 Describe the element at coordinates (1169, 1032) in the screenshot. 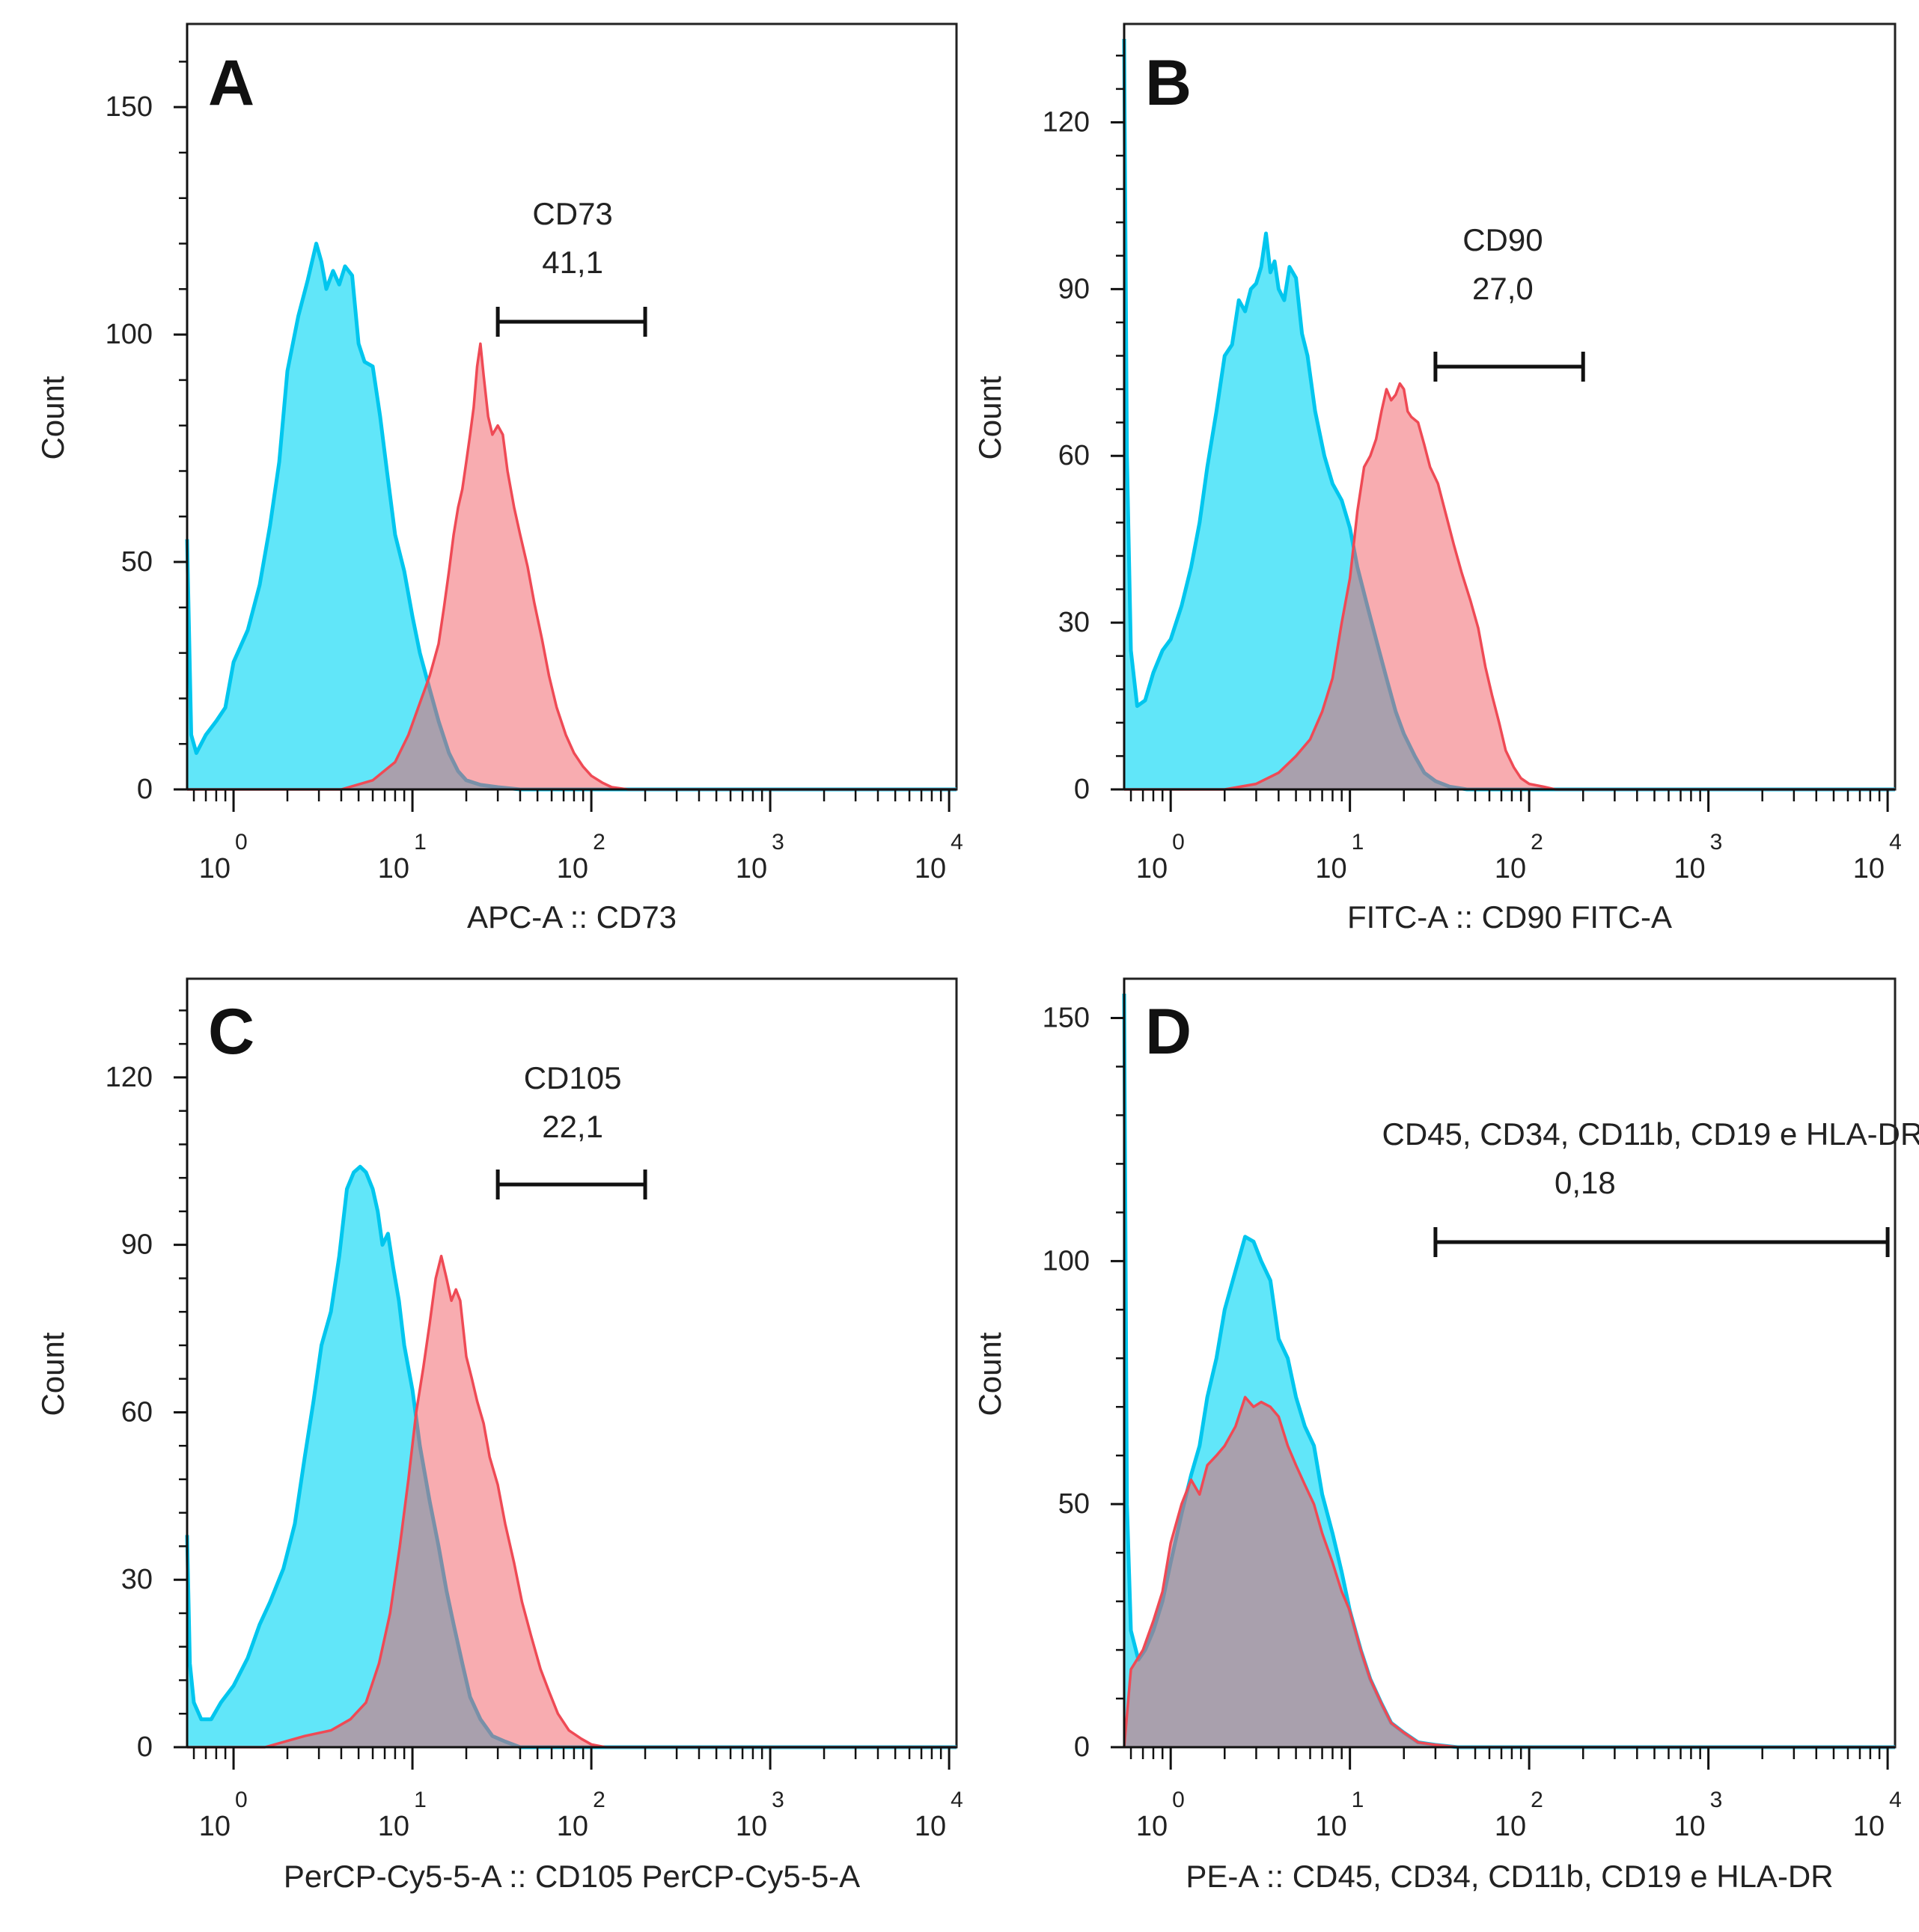

I see `panel-letter: D` at that location.